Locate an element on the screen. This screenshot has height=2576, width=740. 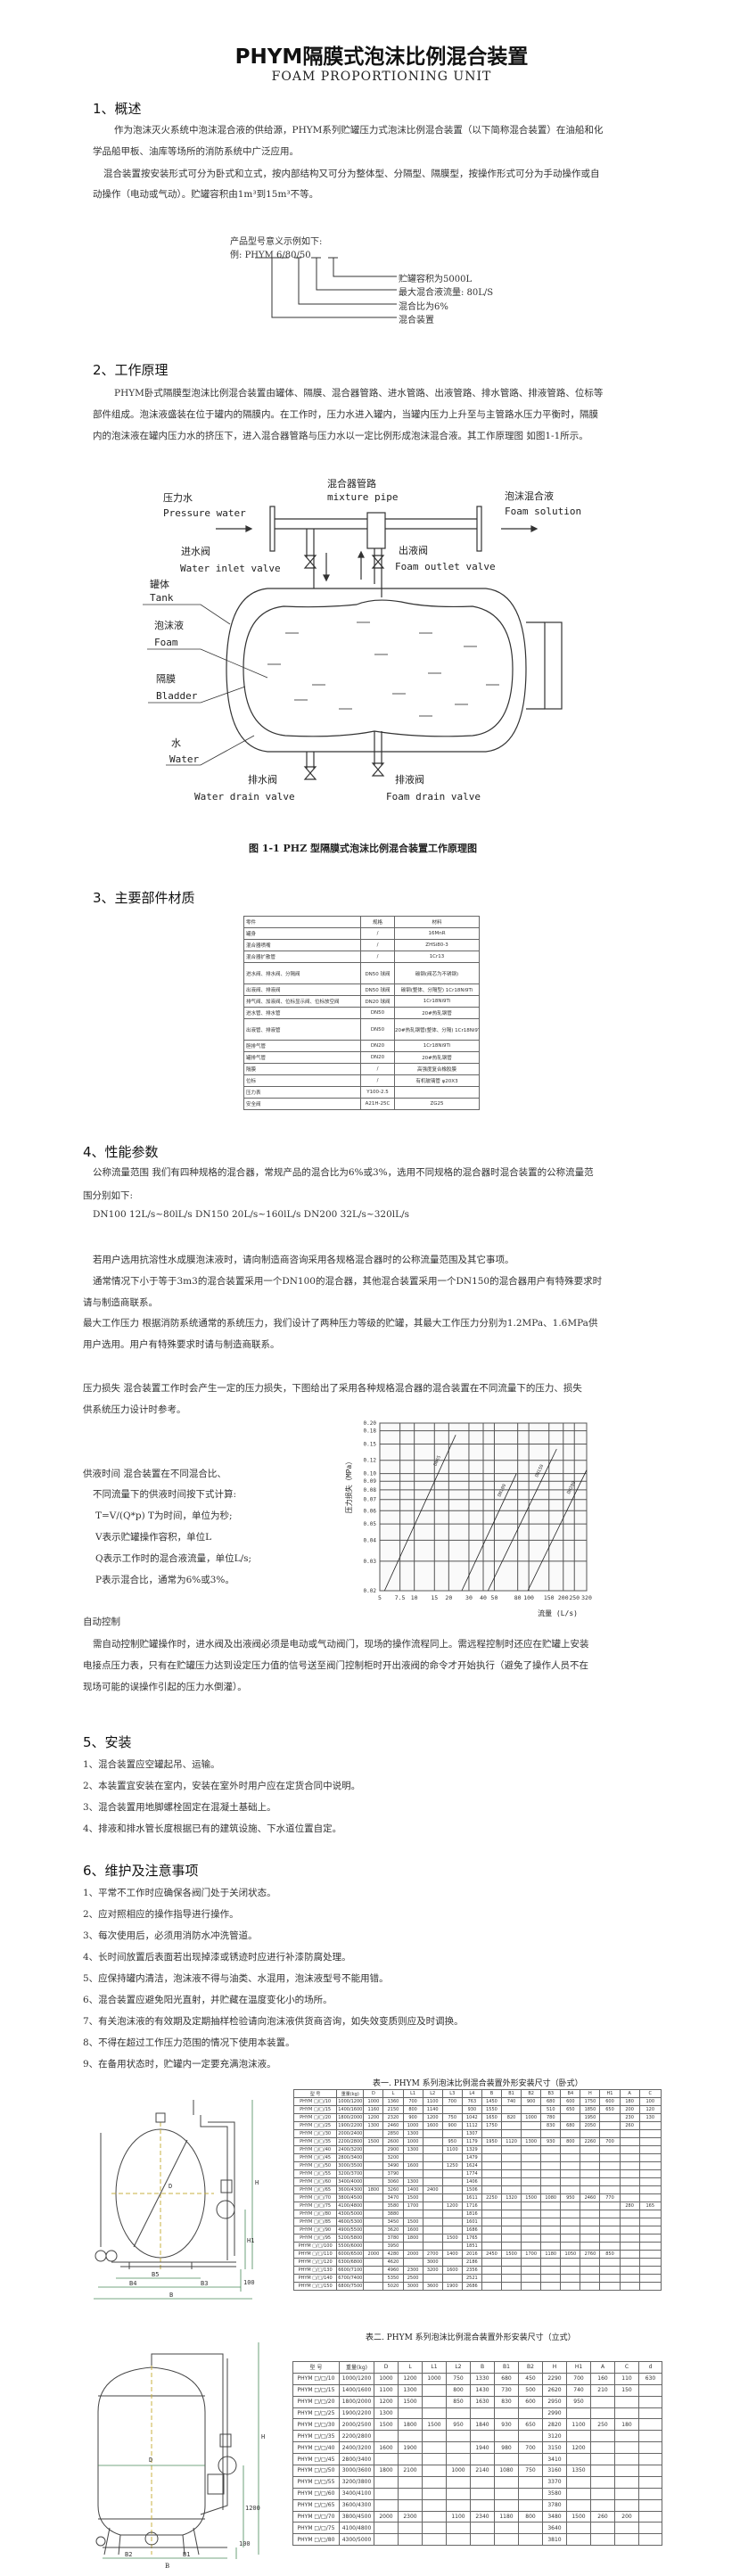
table-cell: 1450 is located at coordinates (492, 2101).